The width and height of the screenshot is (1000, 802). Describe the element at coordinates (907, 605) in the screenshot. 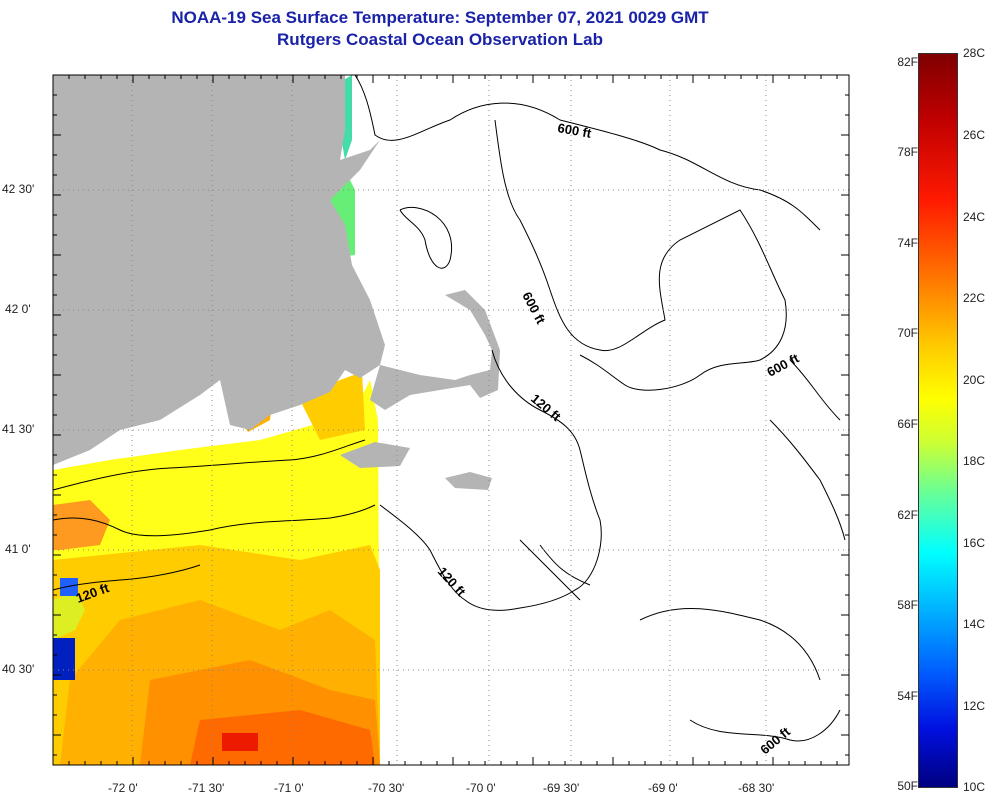

I see `colorbar-f-label: 58F` at that location.